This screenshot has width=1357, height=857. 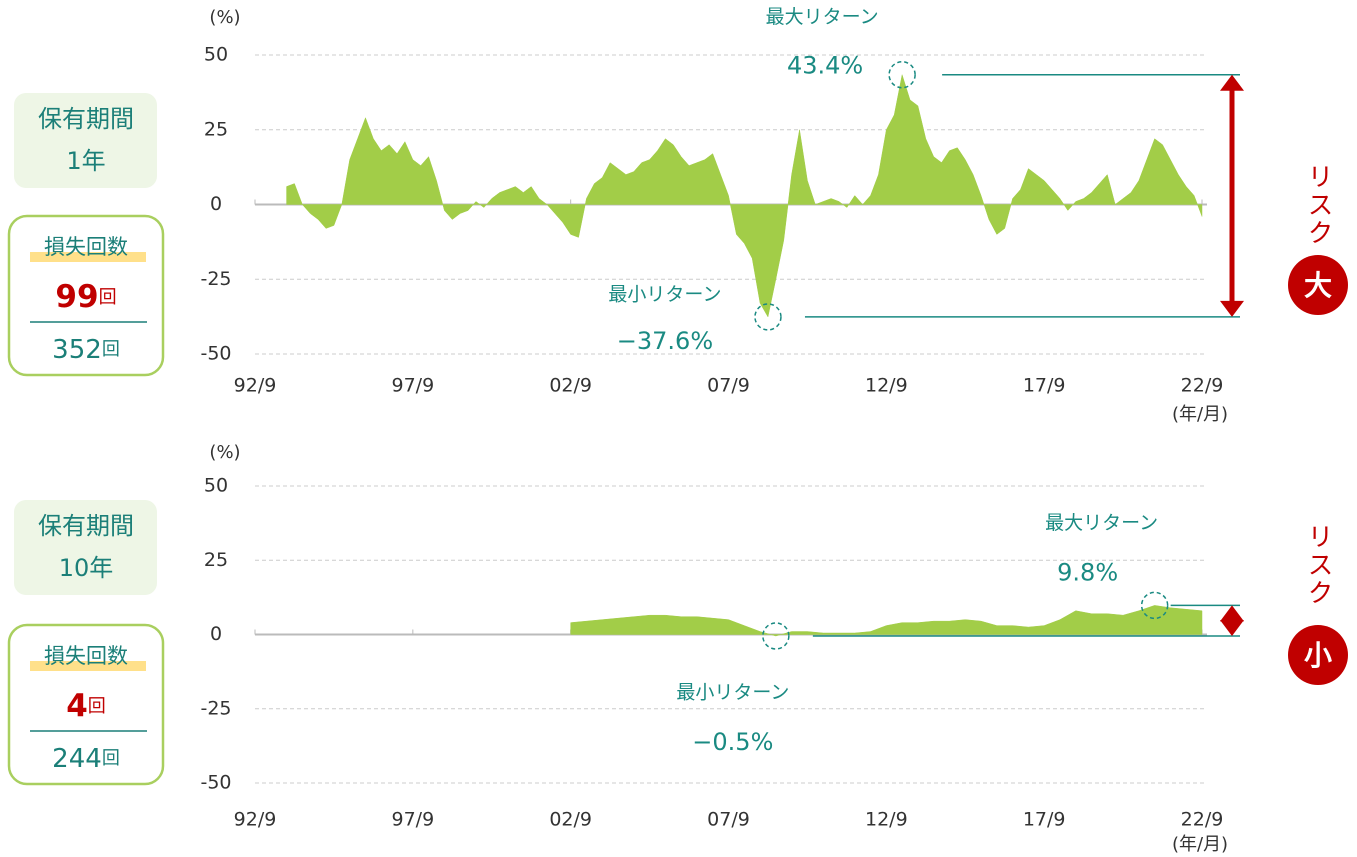 I want to click on risk-level: 小, so click(x=1318, y=655).